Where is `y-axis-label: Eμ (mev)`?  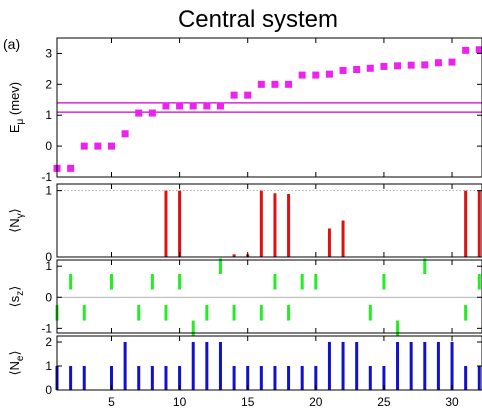 y-axis-label: Eμ (mev) is located at coordinates (16, 107).